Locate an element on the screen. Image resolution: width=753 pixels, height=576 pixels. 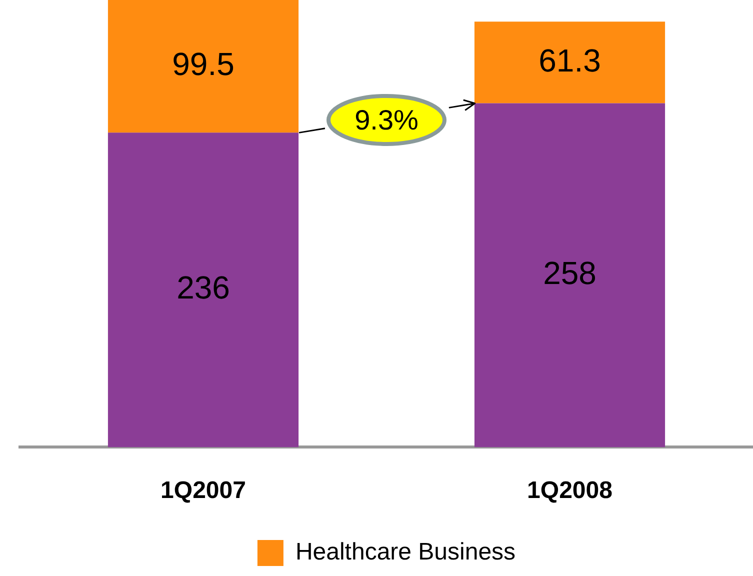
data-label: 236 is located at coordinates (203, 288).